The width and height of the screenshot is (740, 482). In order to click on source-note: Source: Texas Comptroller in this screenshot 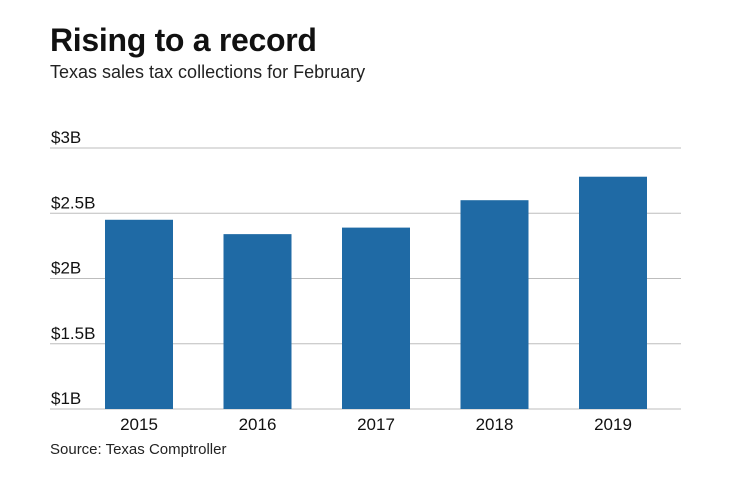, I will do `click(138, 449)`.